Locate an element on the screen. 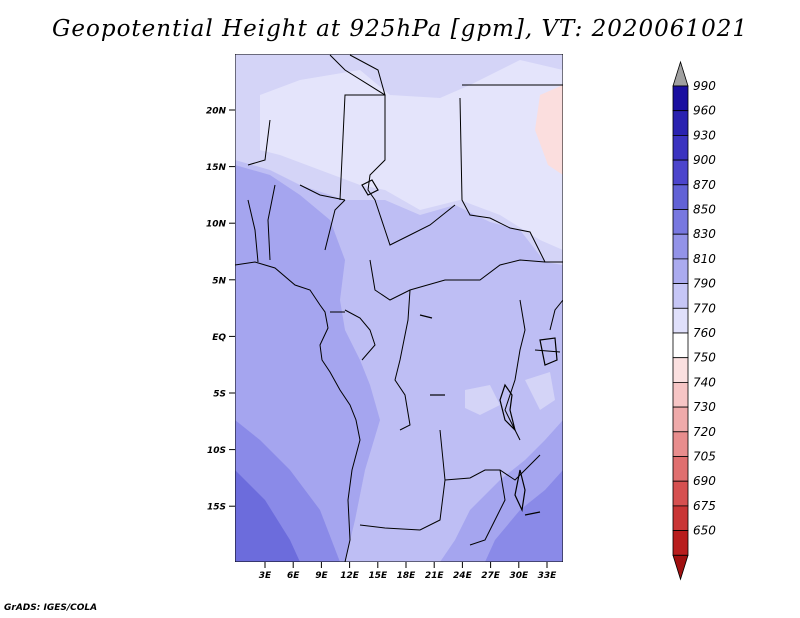 This screenshot has height=618, width=800. x-tick-label: 12E is located at coordinates (350, 576).